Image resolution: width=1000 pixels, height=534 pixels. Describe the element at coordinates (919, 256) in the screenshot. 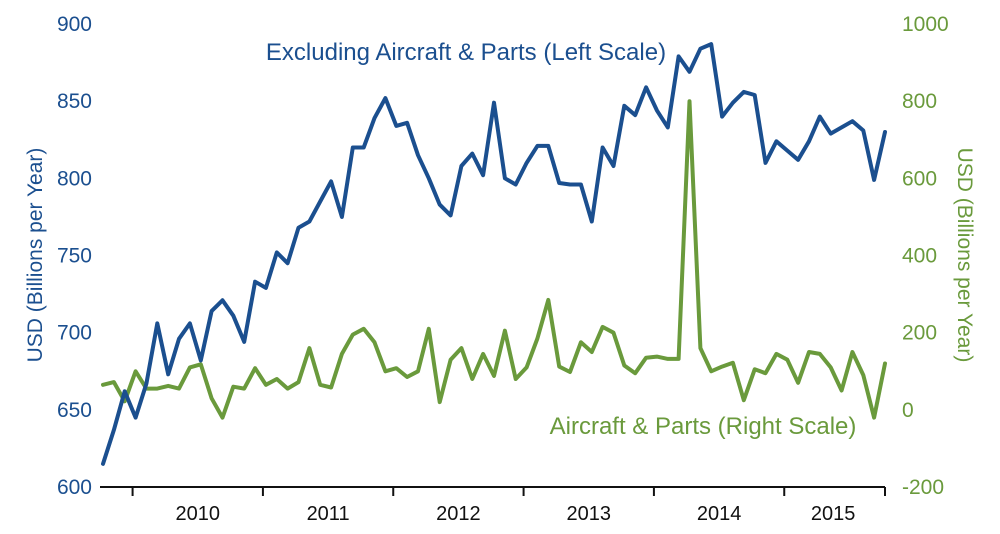

I see `right-tick-label: 400` at that location.